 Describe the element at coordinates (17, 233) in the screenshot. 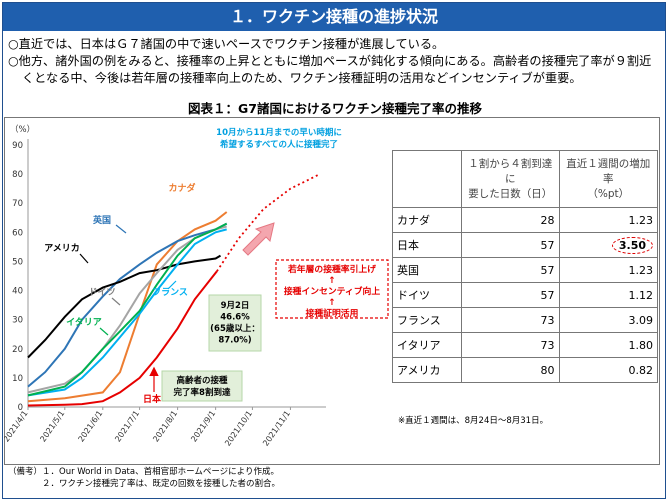

I see `y-tick-label: 60` at that location.